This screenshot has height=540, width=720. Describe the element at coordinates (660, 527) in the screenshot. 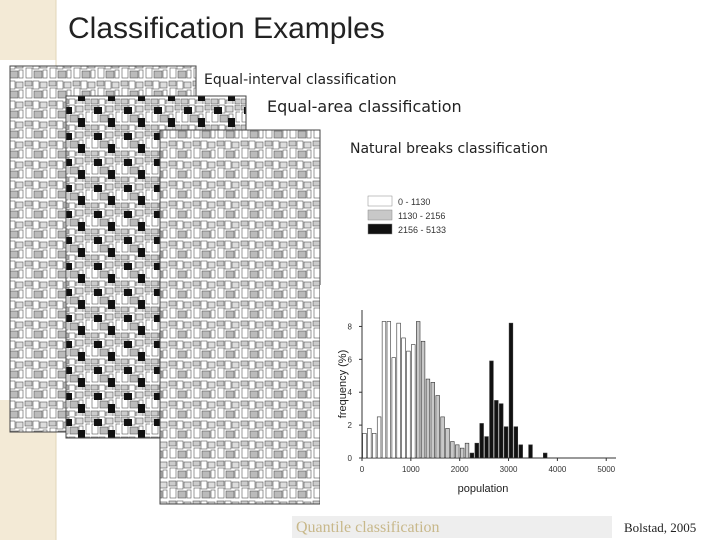

I see `credit: Bolstad, 2005` at that location.